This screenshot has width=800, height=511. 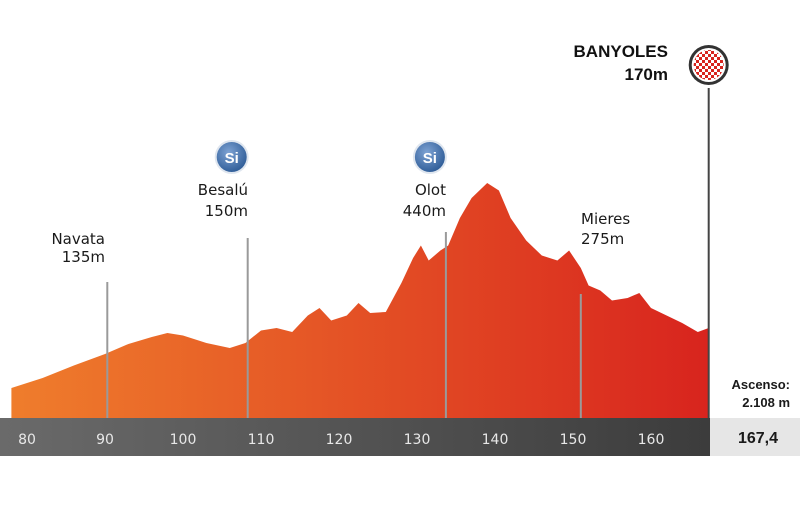 I want to click on ascent-label: Ascenso:, so click(x=760, y=384).